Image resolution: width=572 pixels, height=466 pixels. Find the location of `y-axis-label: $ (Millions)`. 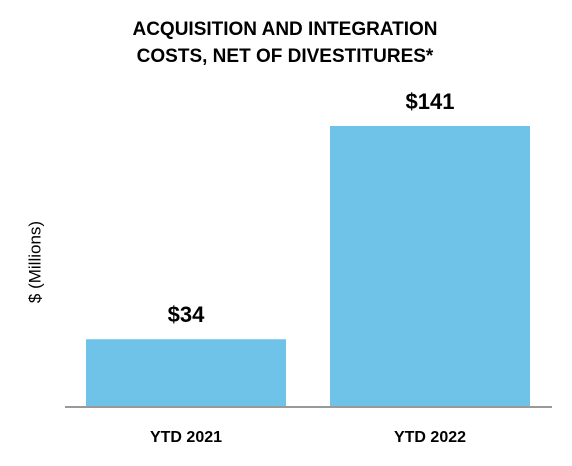

y-axis-label: $ (Millions) is located at coordinates (34, 262).